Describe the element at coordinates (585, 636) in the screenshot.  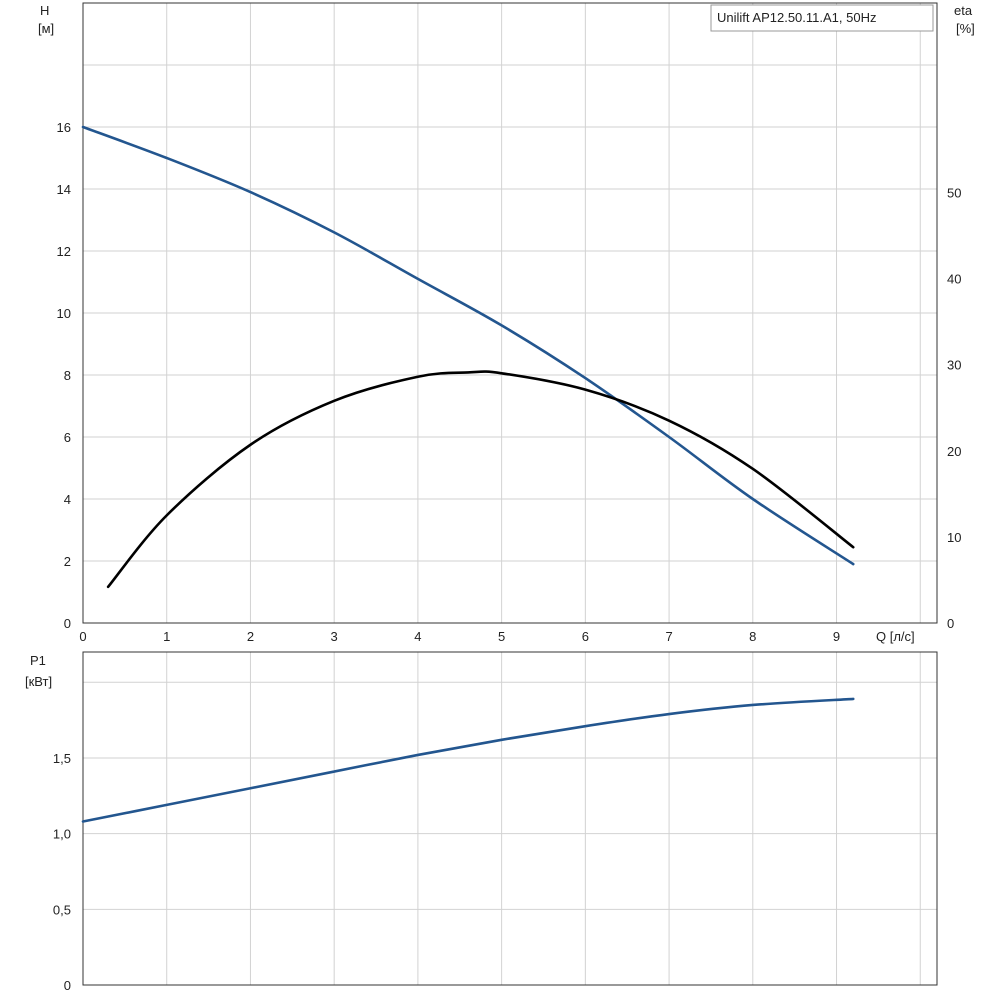
I see `x-tick-label: 6` at that location.